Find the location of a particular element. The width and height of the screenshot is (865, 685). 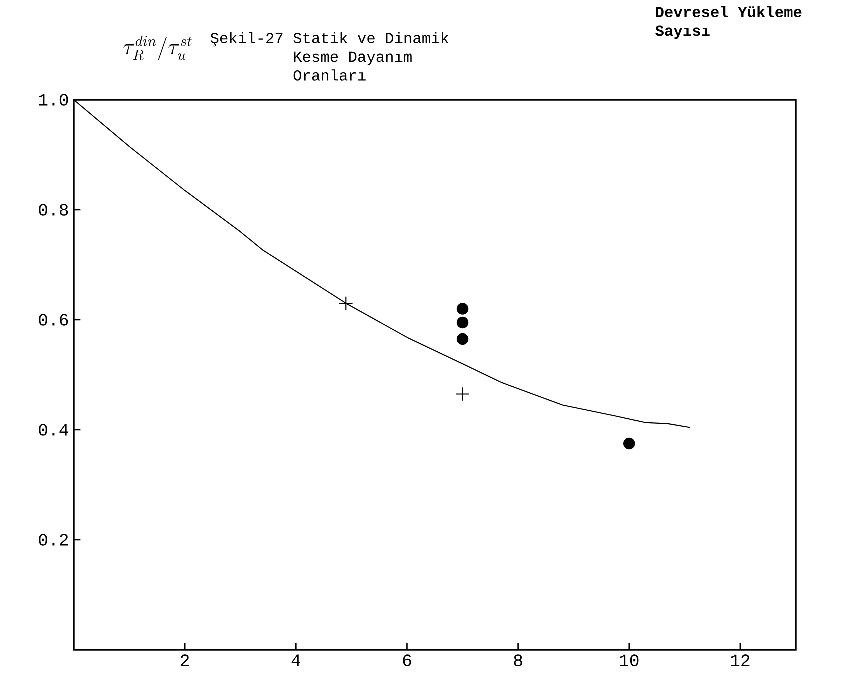

x-tick-label: 2 is located at coordinates (185, 660).